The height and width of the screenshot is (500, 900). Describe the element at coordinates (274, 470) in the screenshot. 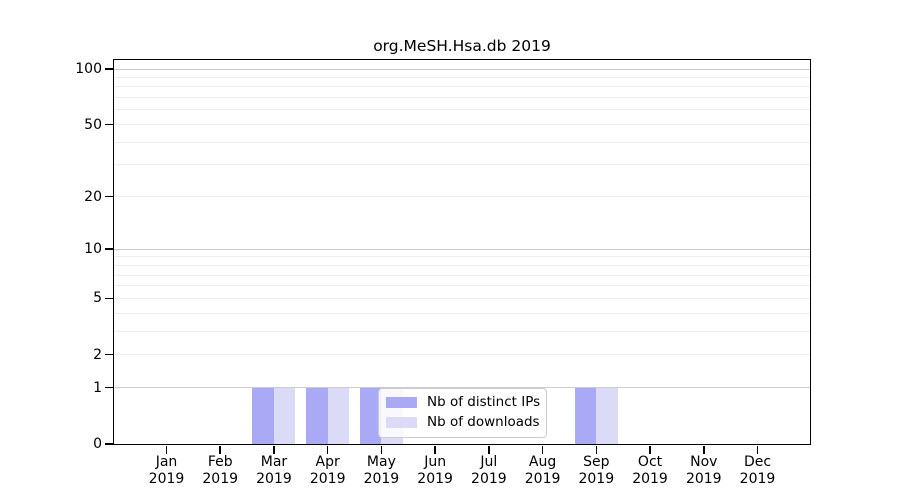

I see `x-axis-label: Mar 2019` at that location.